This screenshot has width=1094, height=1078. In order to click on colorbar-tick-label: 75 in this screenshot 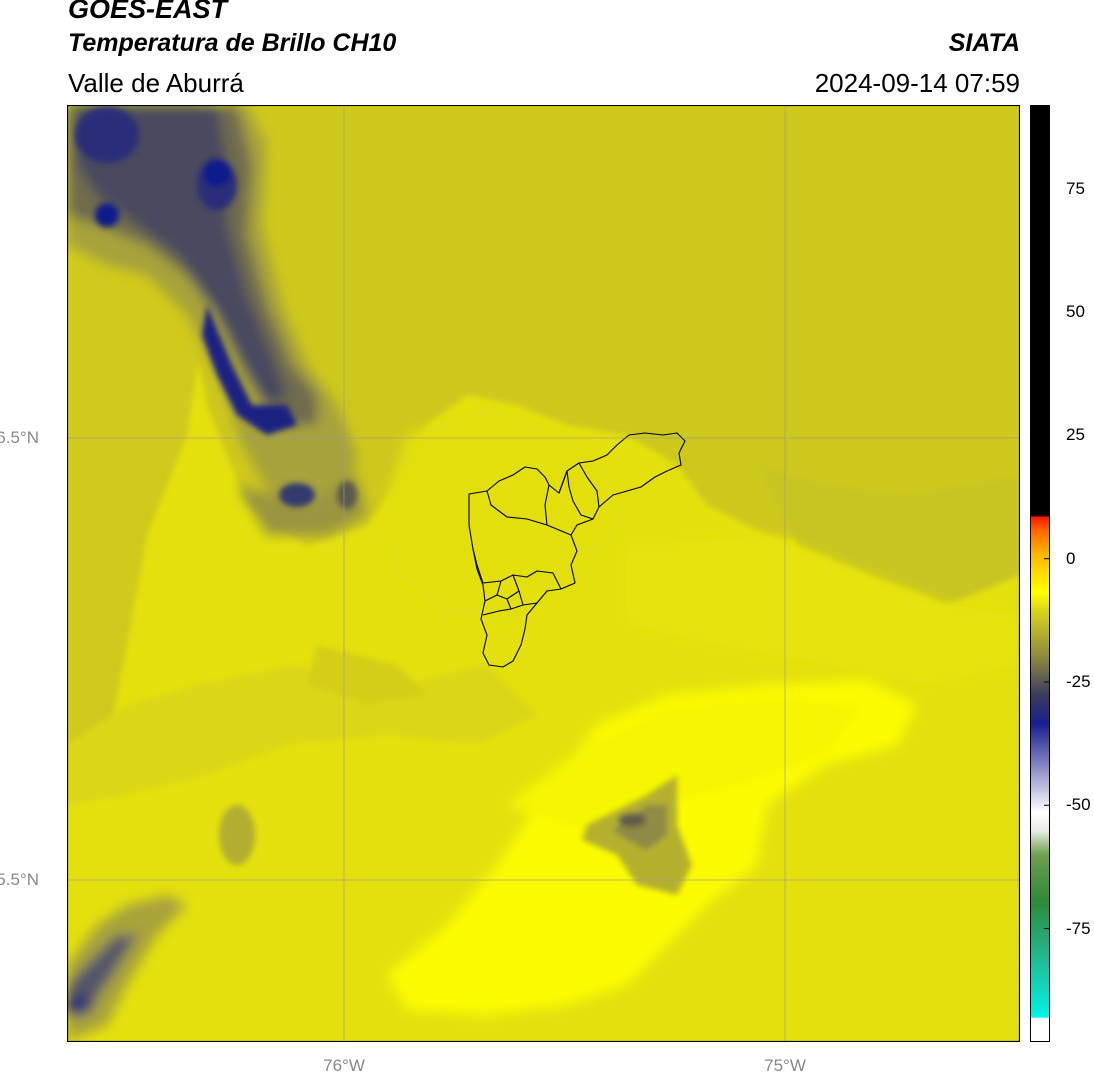, I will do `click(1075, 188)`.